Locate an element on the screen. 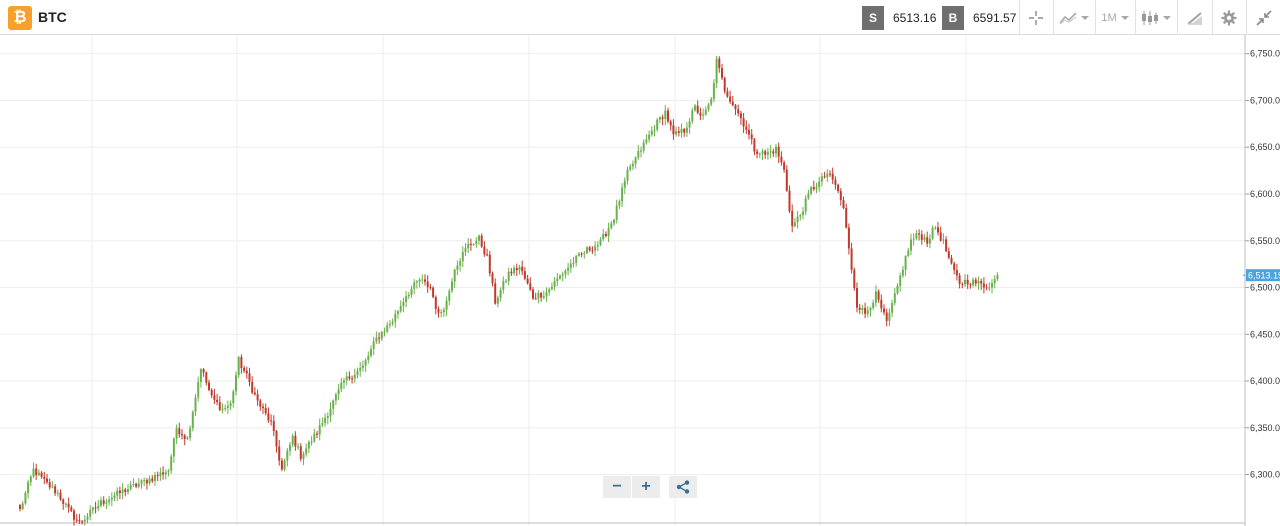 This screenshot has width=1280, height=526. chart-type-button is located at coordinates (1156, 17).